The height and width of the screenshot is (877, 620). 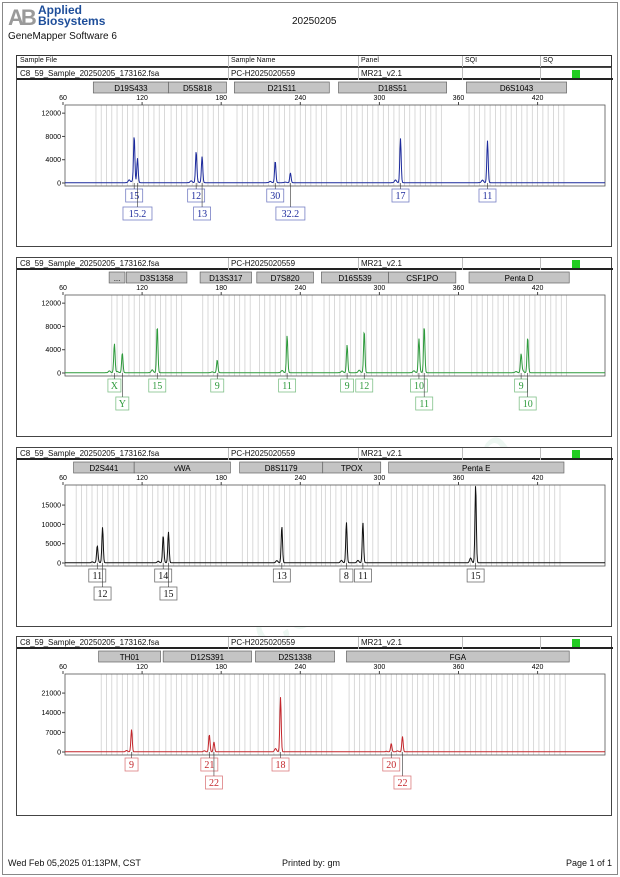 I want to click on allele-label: 22, so click(x=214, y=783).